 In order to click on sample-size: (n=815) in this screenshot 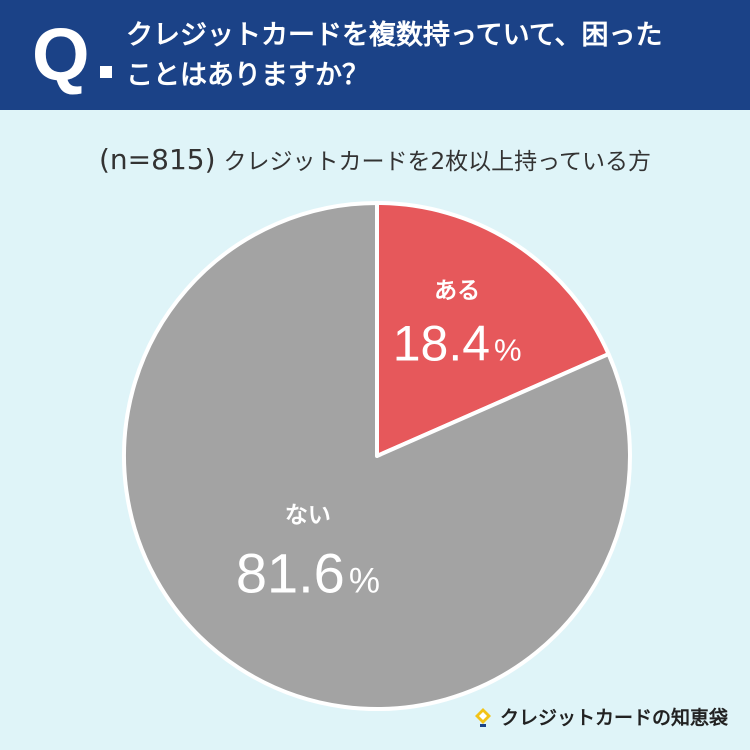, I will do `click(157, 159)`.